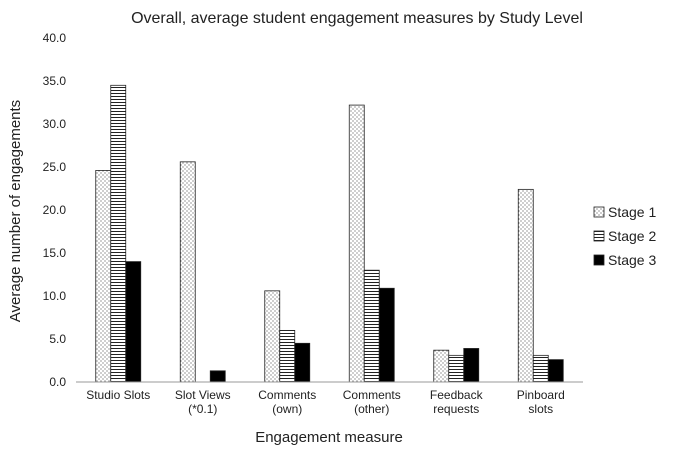 This screenshot has height=450, width=683. I want to click on x-category-label: Pinboard, so click(541, 395).